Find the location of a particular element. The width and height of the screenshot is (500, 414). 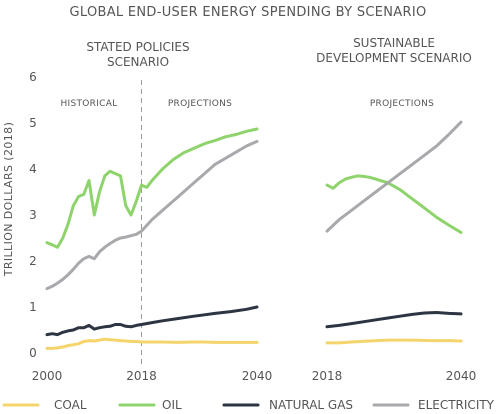

sustainable-series-coal is located at coordinates (394, 341).